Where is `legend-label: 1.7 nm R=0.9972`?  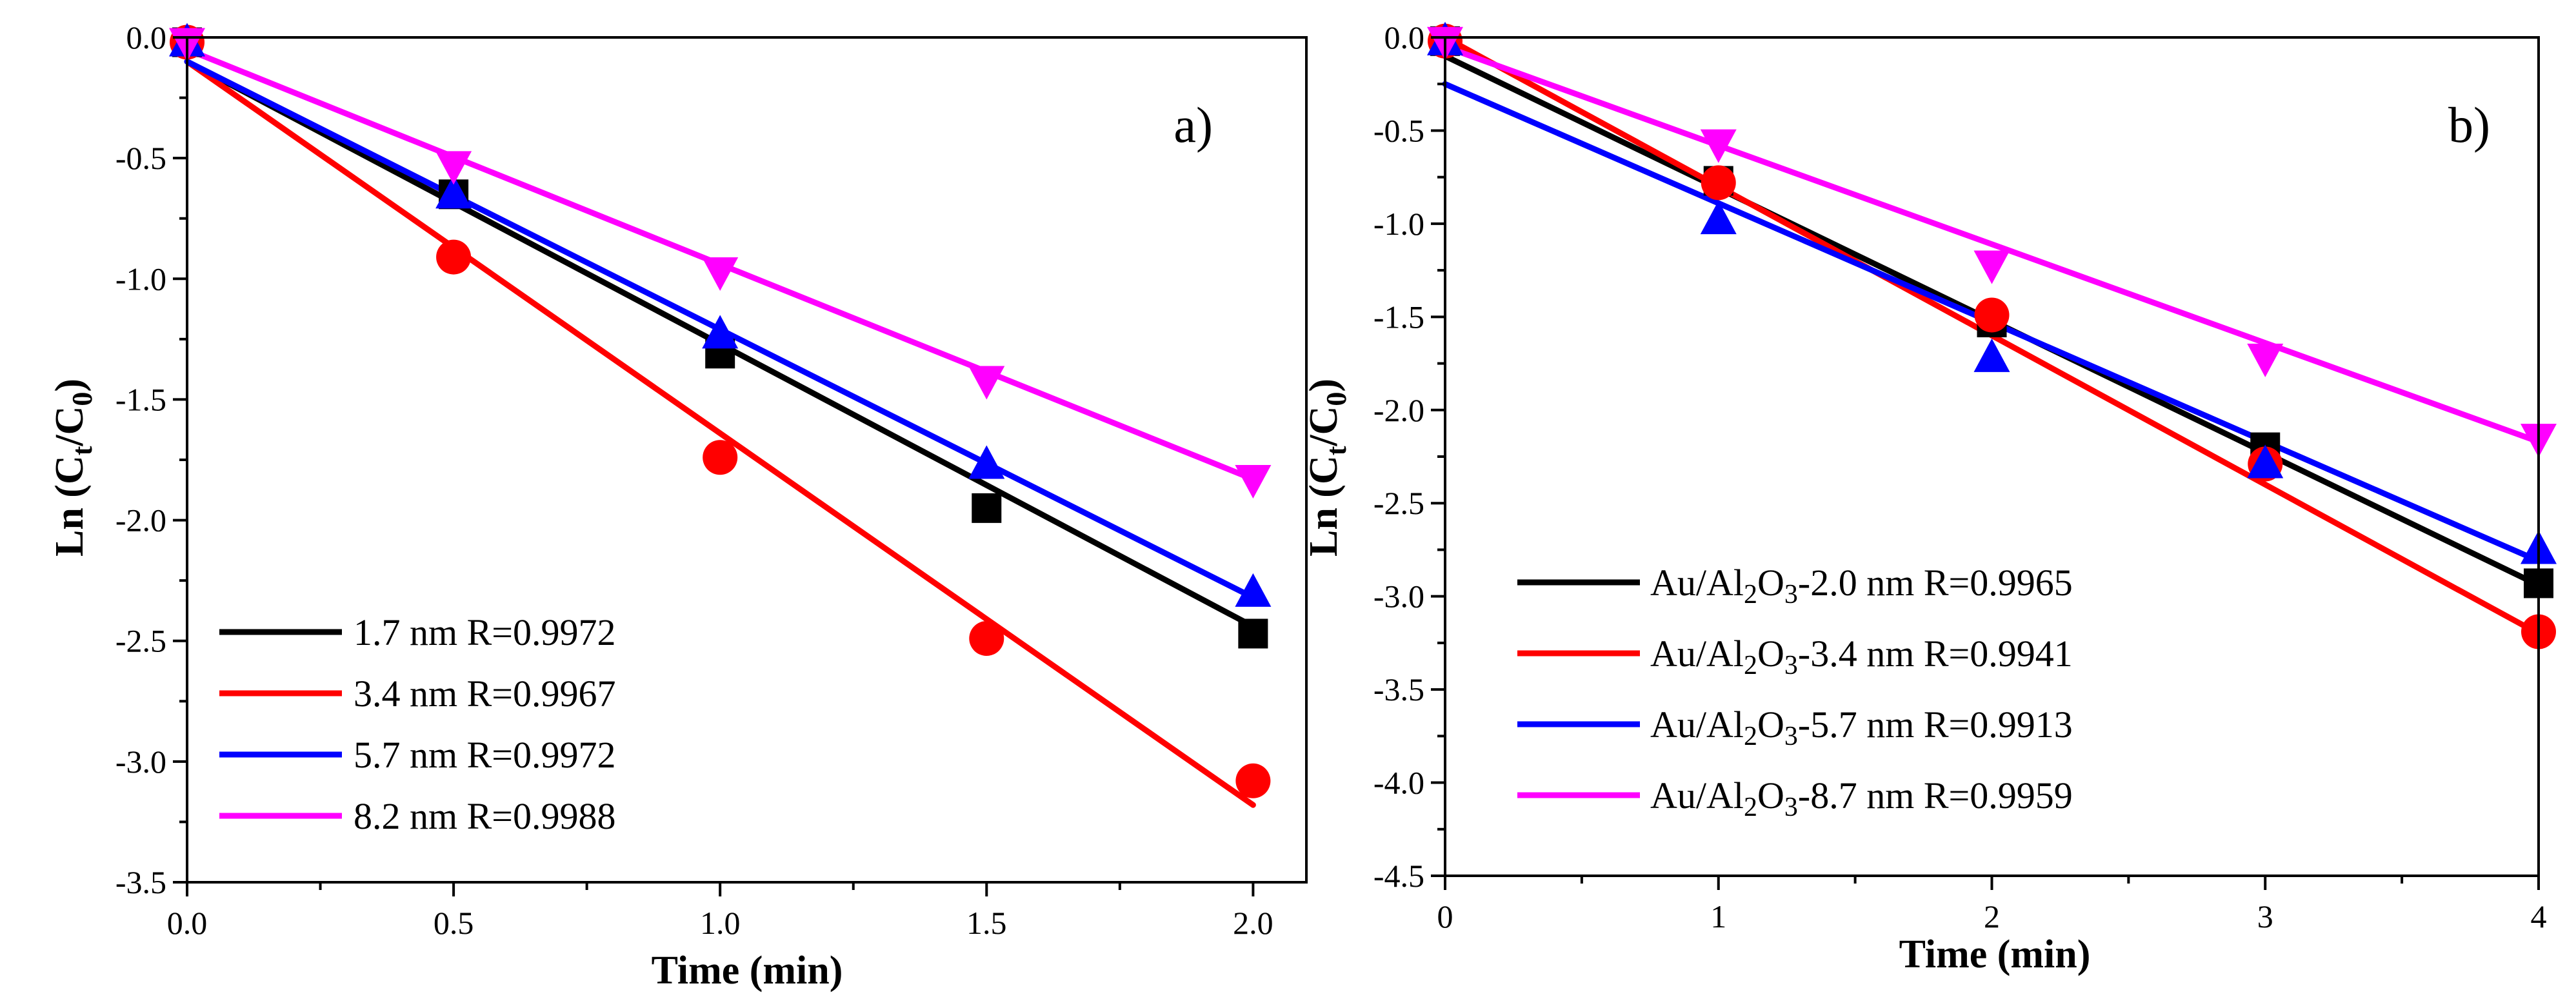 legend-label: 1.7 nm R=0.9972 is located at coordinates (485, 632).